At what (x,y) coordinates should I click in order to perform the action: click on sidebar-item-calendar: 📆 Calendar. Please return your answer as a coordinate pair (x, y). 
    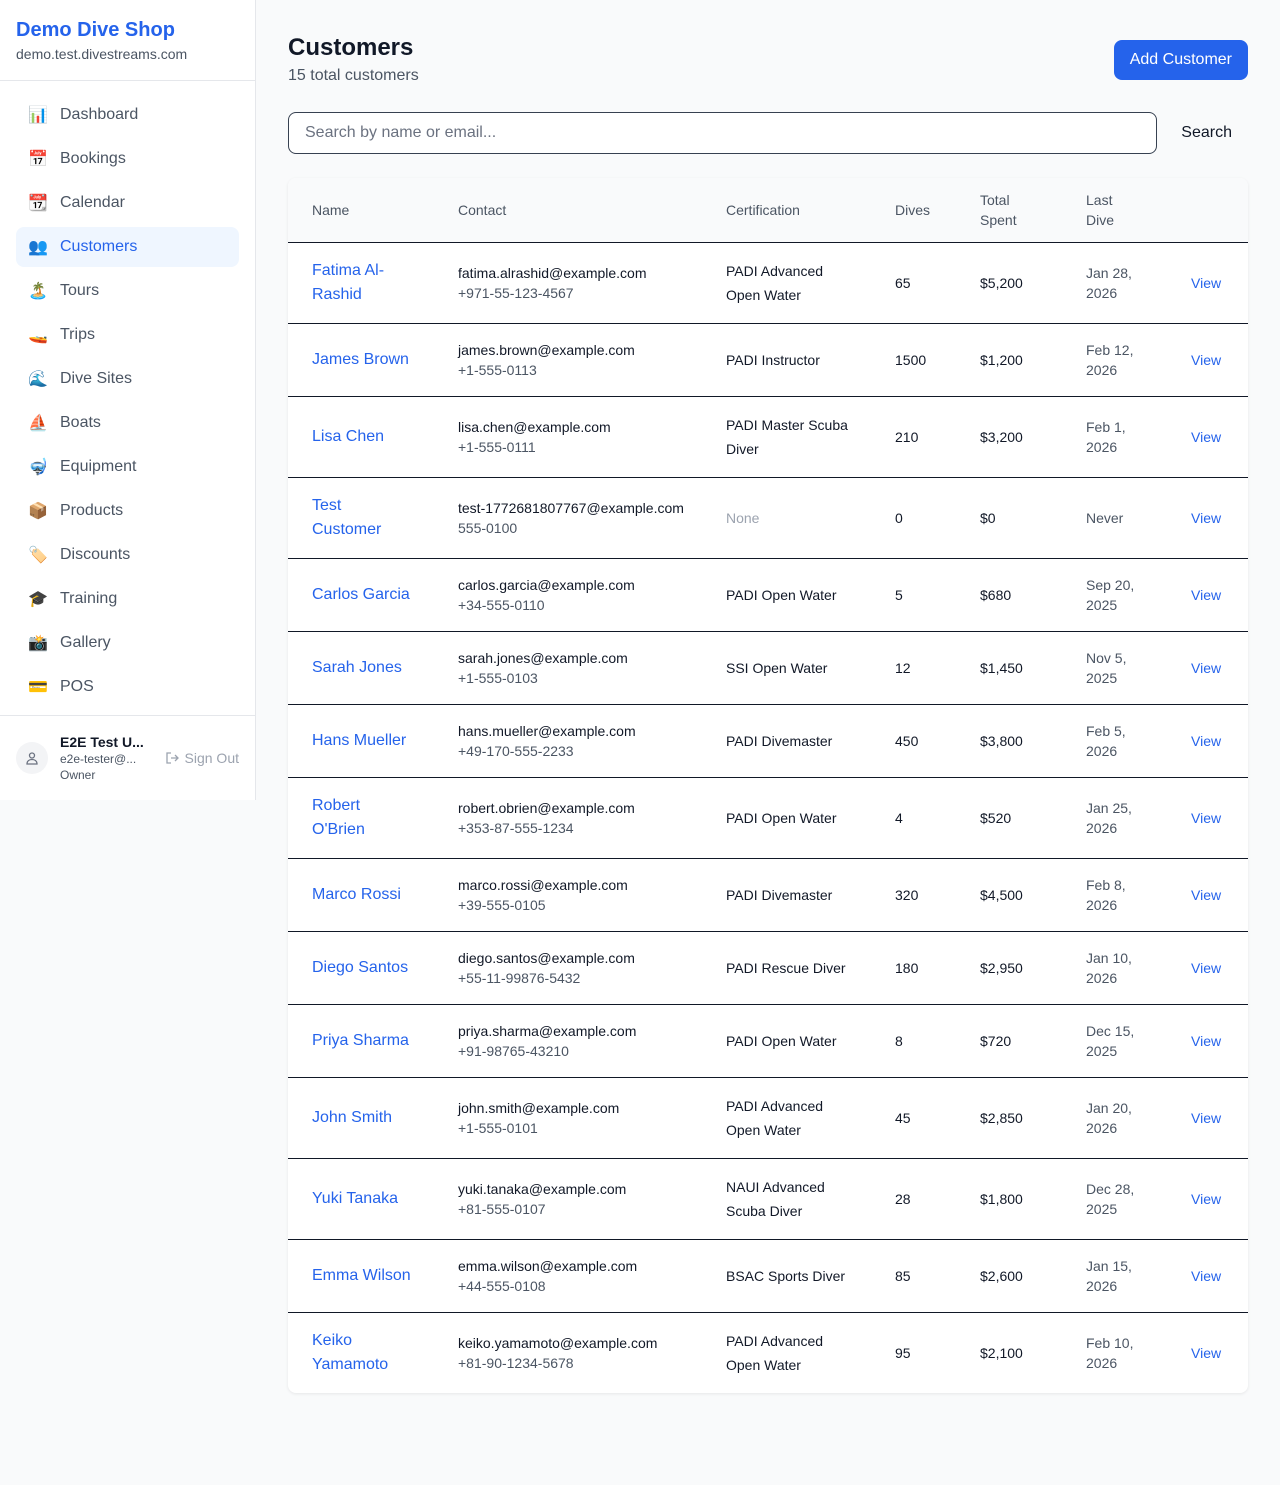
    Looking at the image, I should click on (127, 203).